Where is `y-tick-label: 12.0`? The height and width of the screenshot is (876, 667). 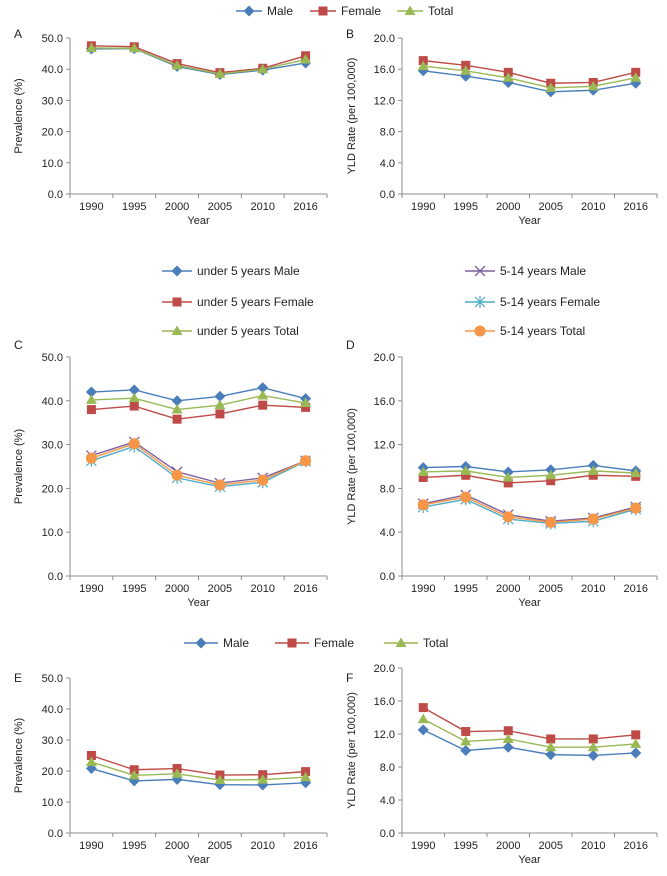
y-tick-label: 12.0 is located at coordinates (384, 735).